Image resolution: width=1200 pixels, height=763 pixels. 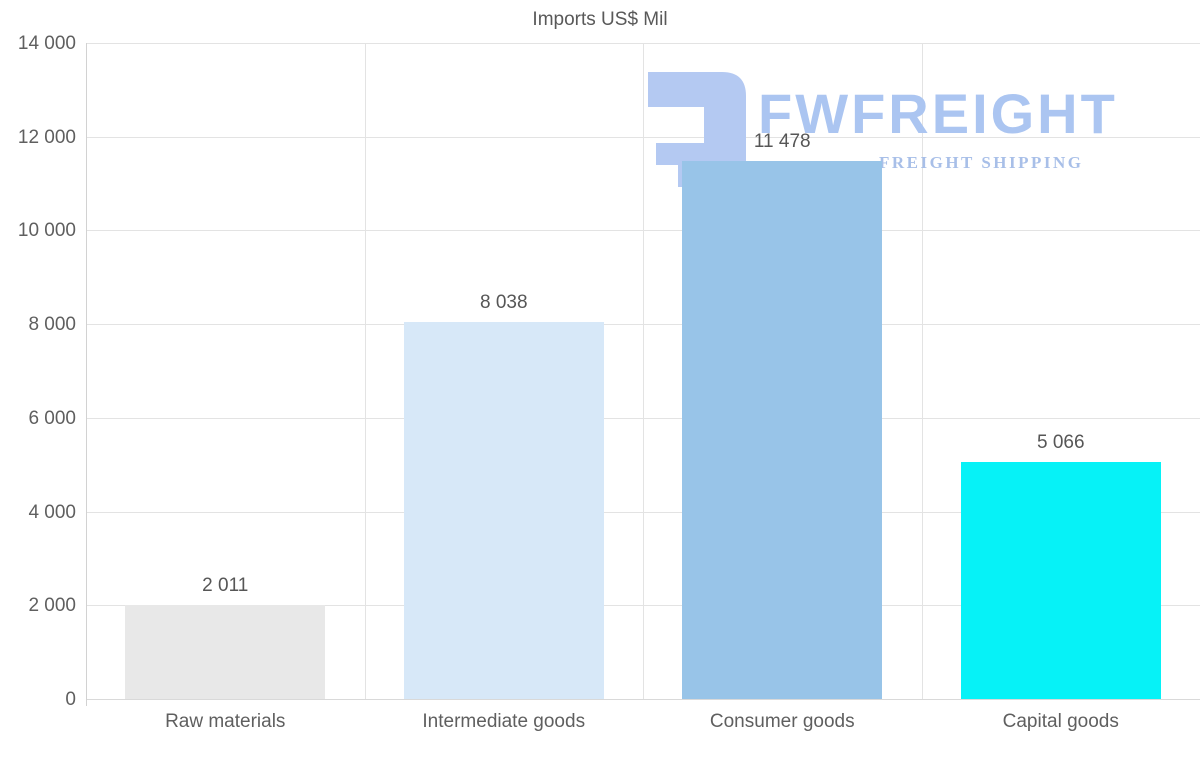 What do you see at coordinates (52, 512) in the screenshot?
I see `y-axis-tick-label: 4 000` at bounding box center [52, 512].